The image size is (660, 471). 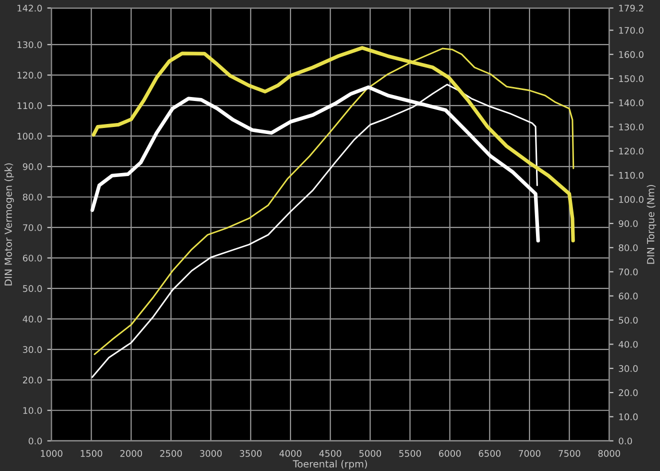 I want to click on y-tick-label: 40.0, so click(x=32, y=319).